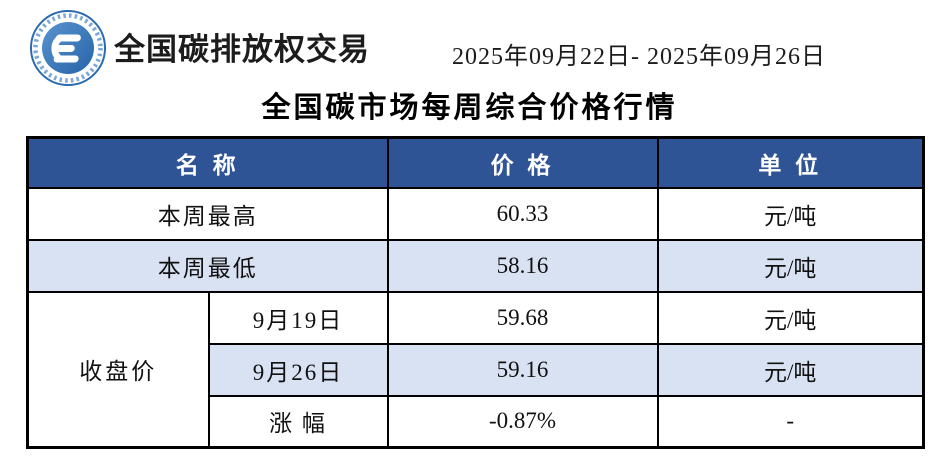 The image size is (939, 463). I want to click on cell-name: 本周最低, so click(207, 265).